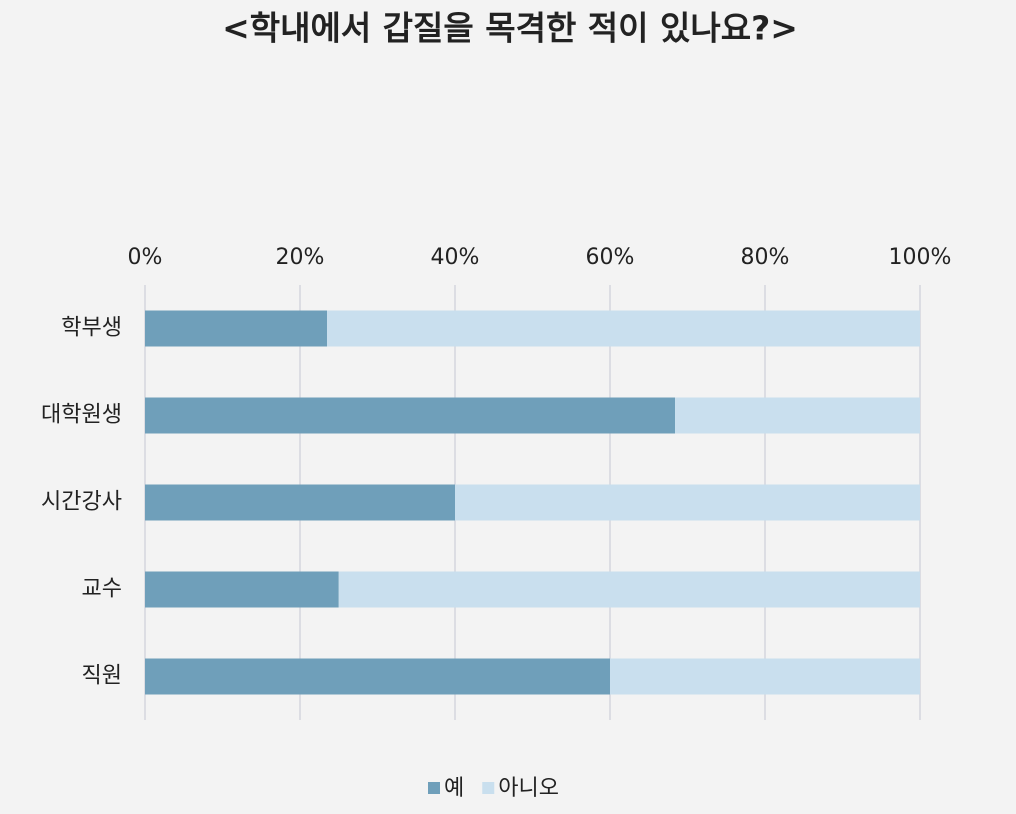 The height and width of the screenshot is (814, 1016). What do you see at coordinates (91, 328) in the screenshot?
I see `y-tick-label: 학부생` at bounding box center [91, 328].